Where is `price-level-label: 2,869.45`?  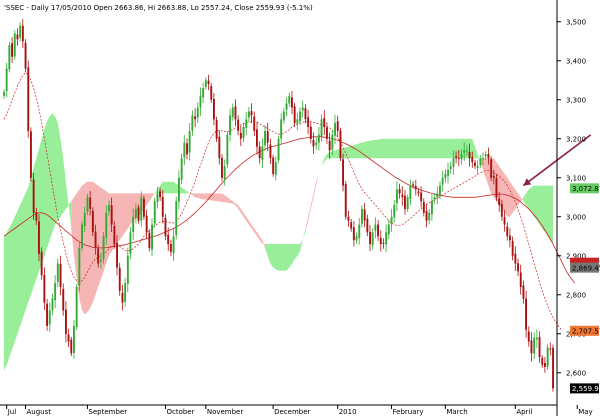 price-level-label: 2,869.45 is located at coordinates (586, 268).